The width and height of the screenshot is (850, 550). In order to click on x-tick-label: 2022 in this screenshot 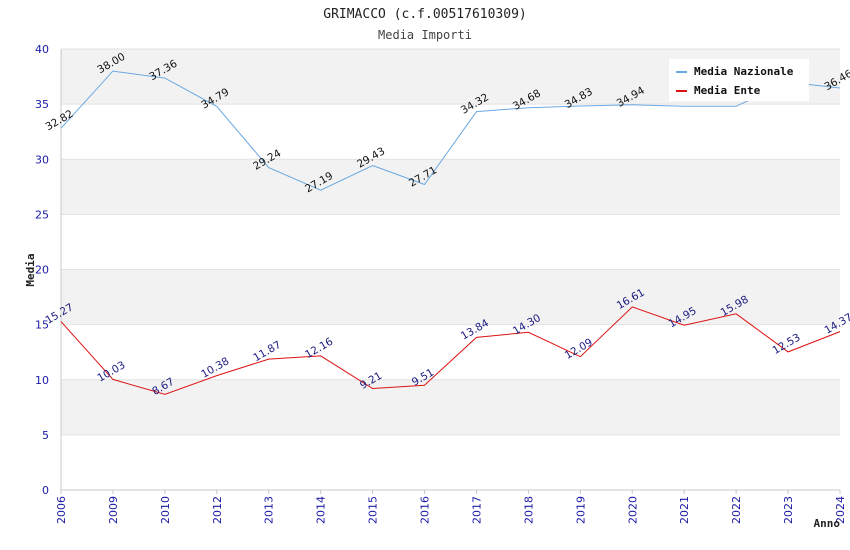, I will do `click(736, 510)`.